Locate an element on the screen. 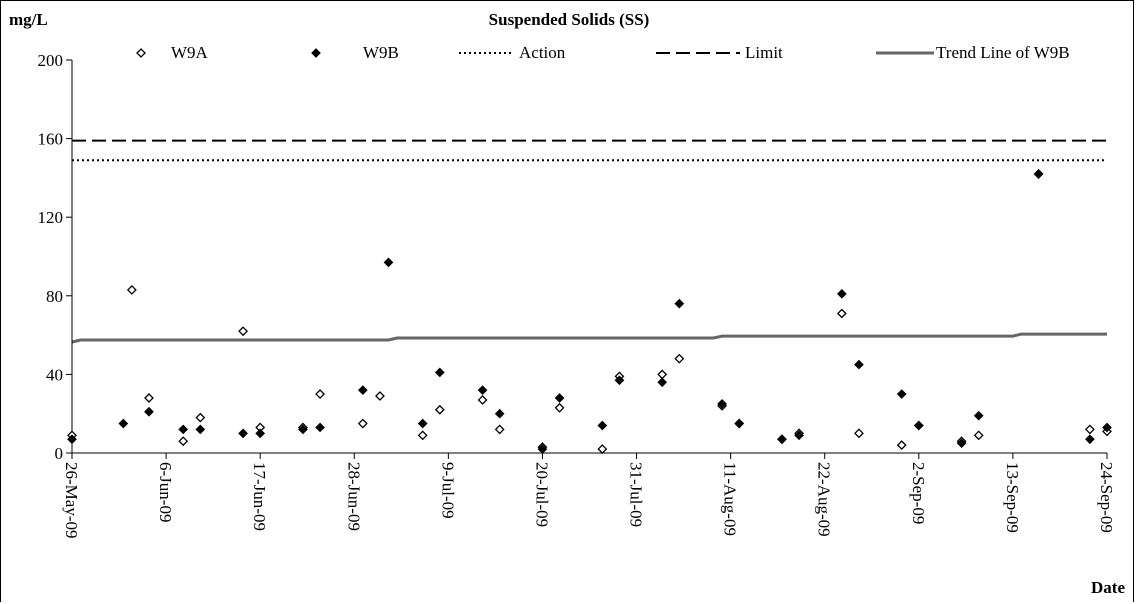 The width and height of the screenshot is (1136, 604). legend-label-w9b: W9B is located at coordinates (381, 52).